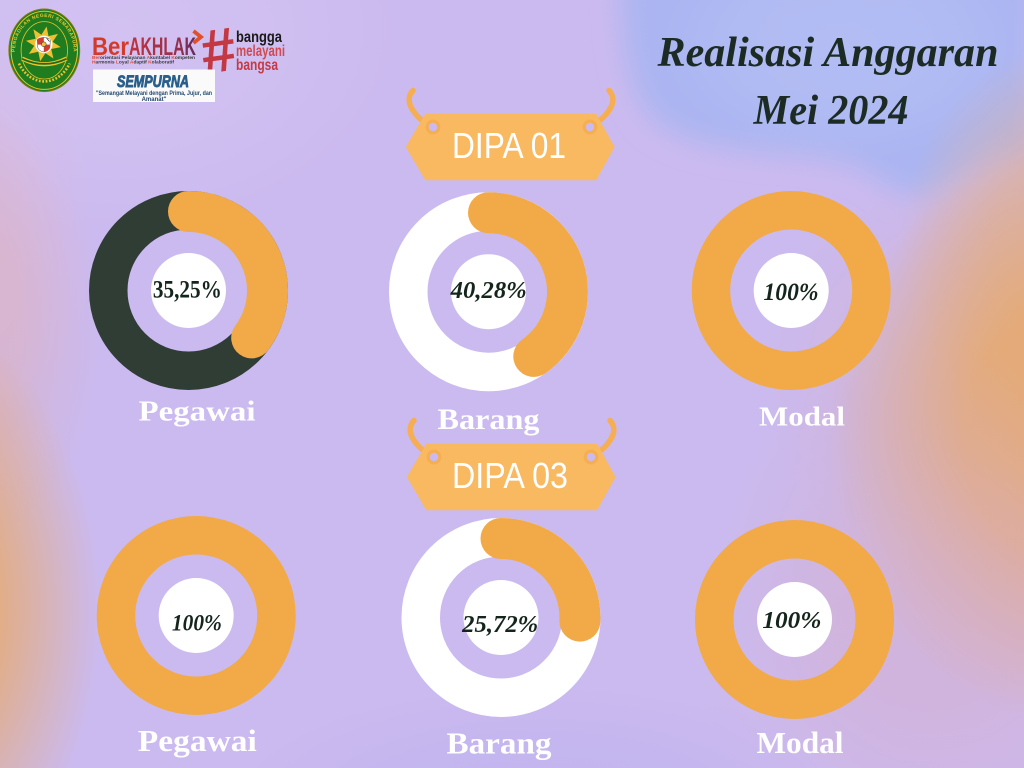  I want to click on svg-text: Amanat", so click(154, 100).